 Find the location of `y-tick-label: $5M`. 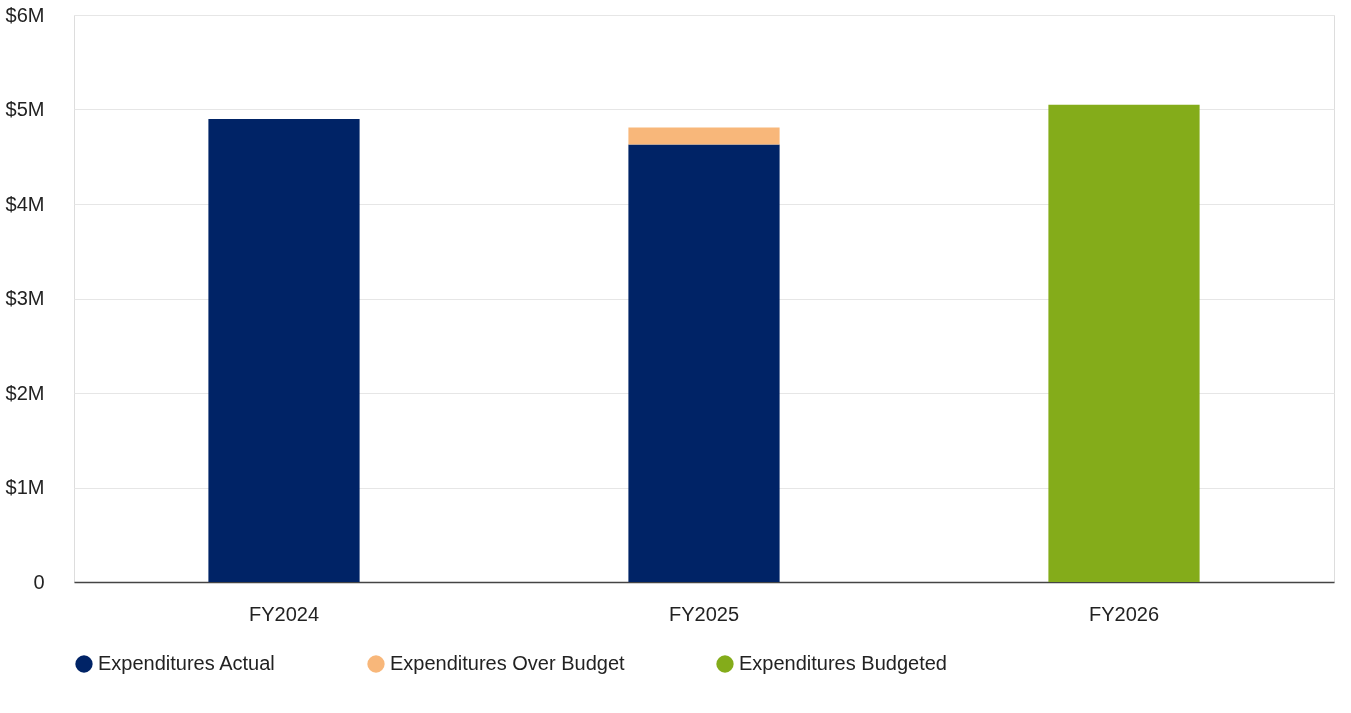

y-tick-label: $5M is located at coordinates (25, 109).